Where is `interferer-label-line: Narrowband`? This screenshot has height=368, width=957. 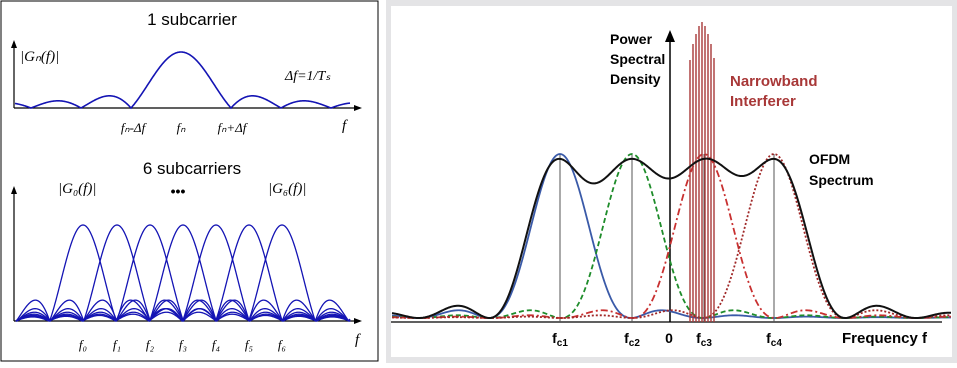
interferer-label-line: Narrowband is located at coordinates (774, 81).